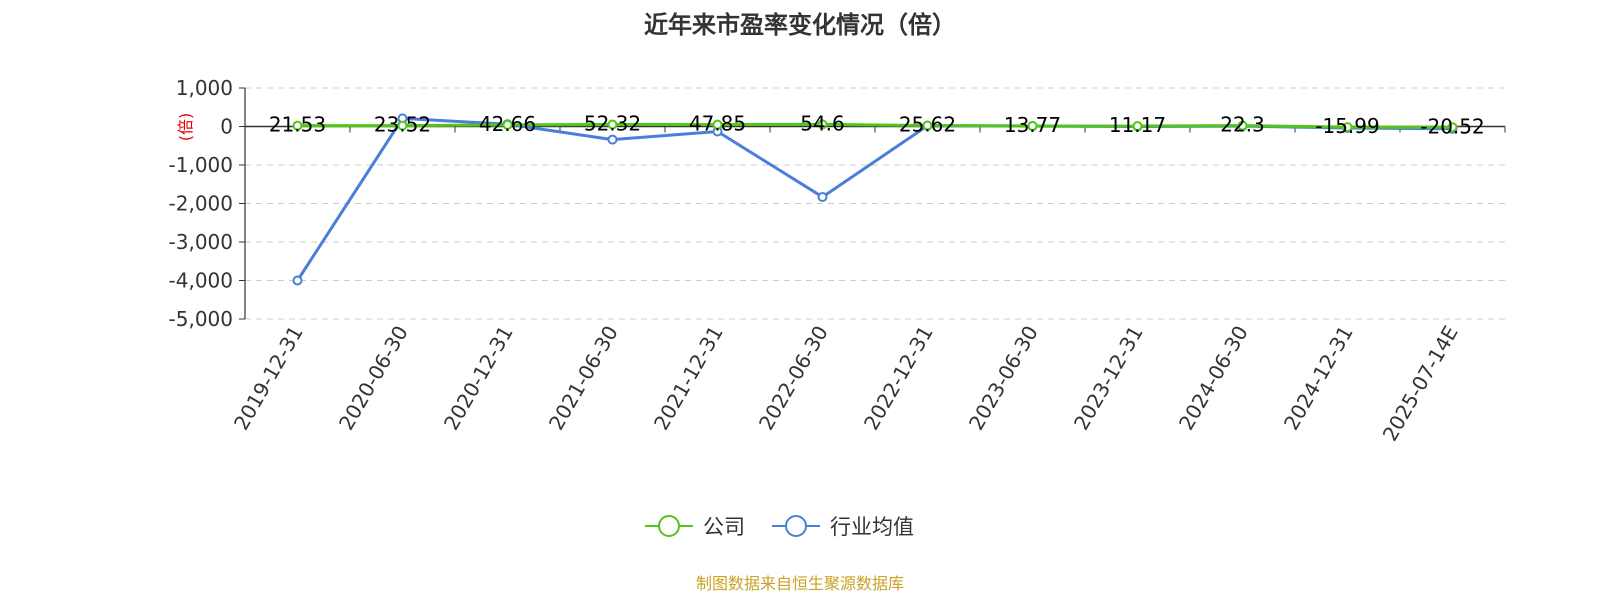 The image size is (1600, 600). I want to click on data-source-note: 制图数据来自恒生聚源数据库, so click(800, 583).